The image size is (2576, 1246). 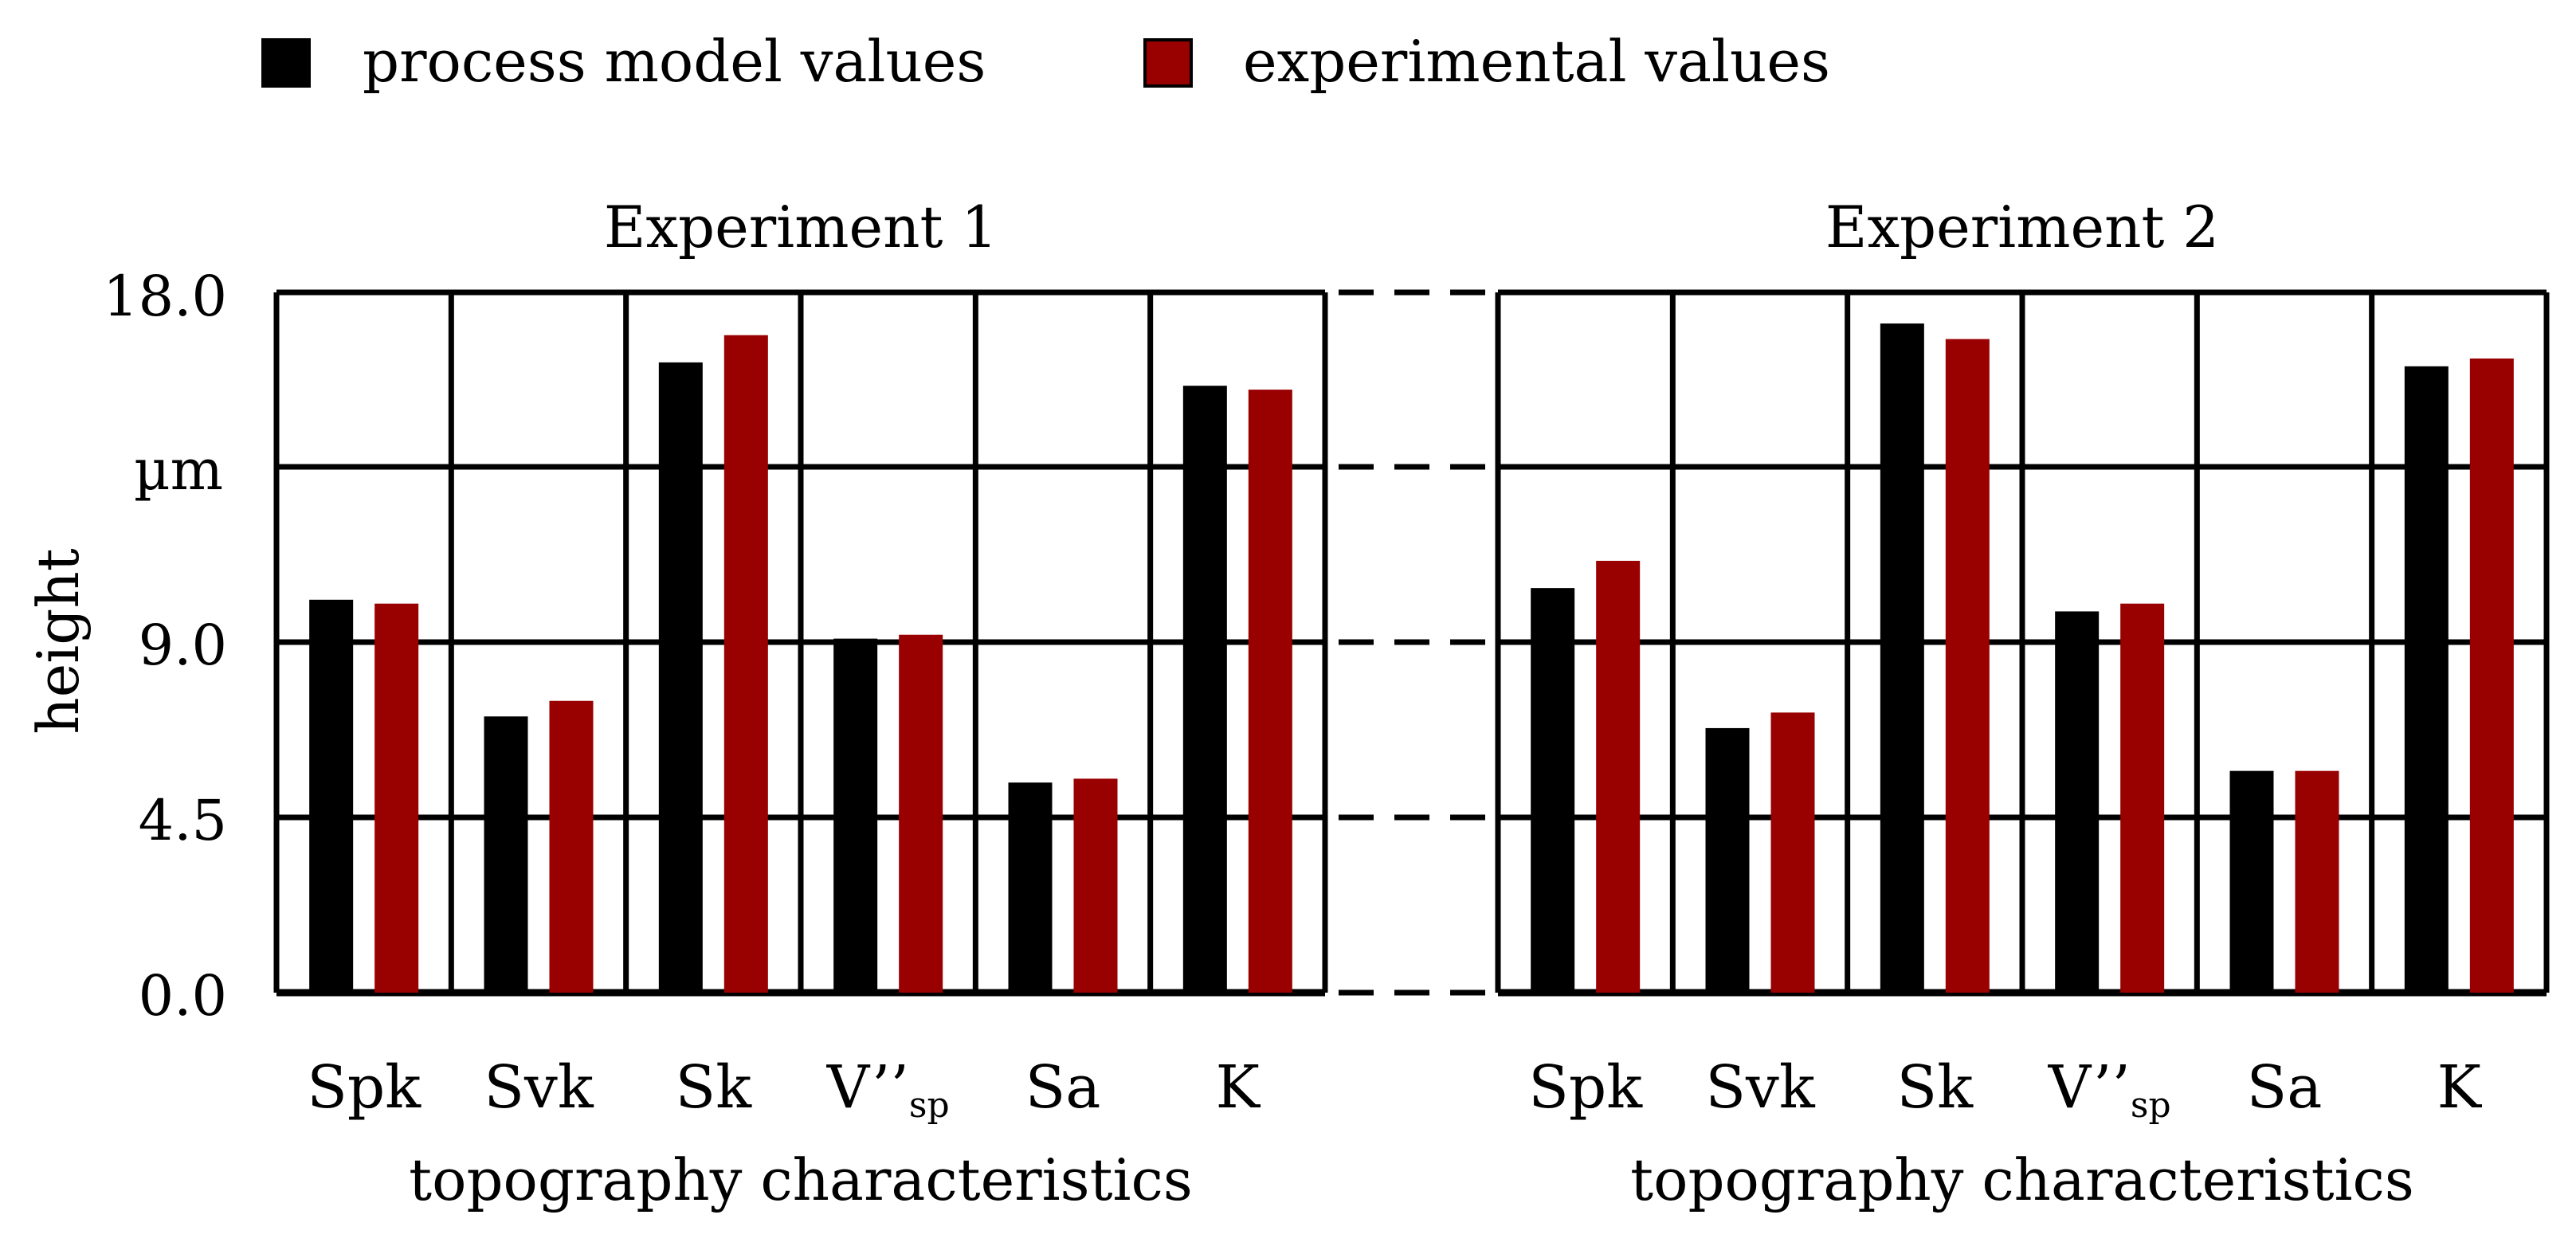 I want to click on y-axis-label: height, so click(x=59, y=641).